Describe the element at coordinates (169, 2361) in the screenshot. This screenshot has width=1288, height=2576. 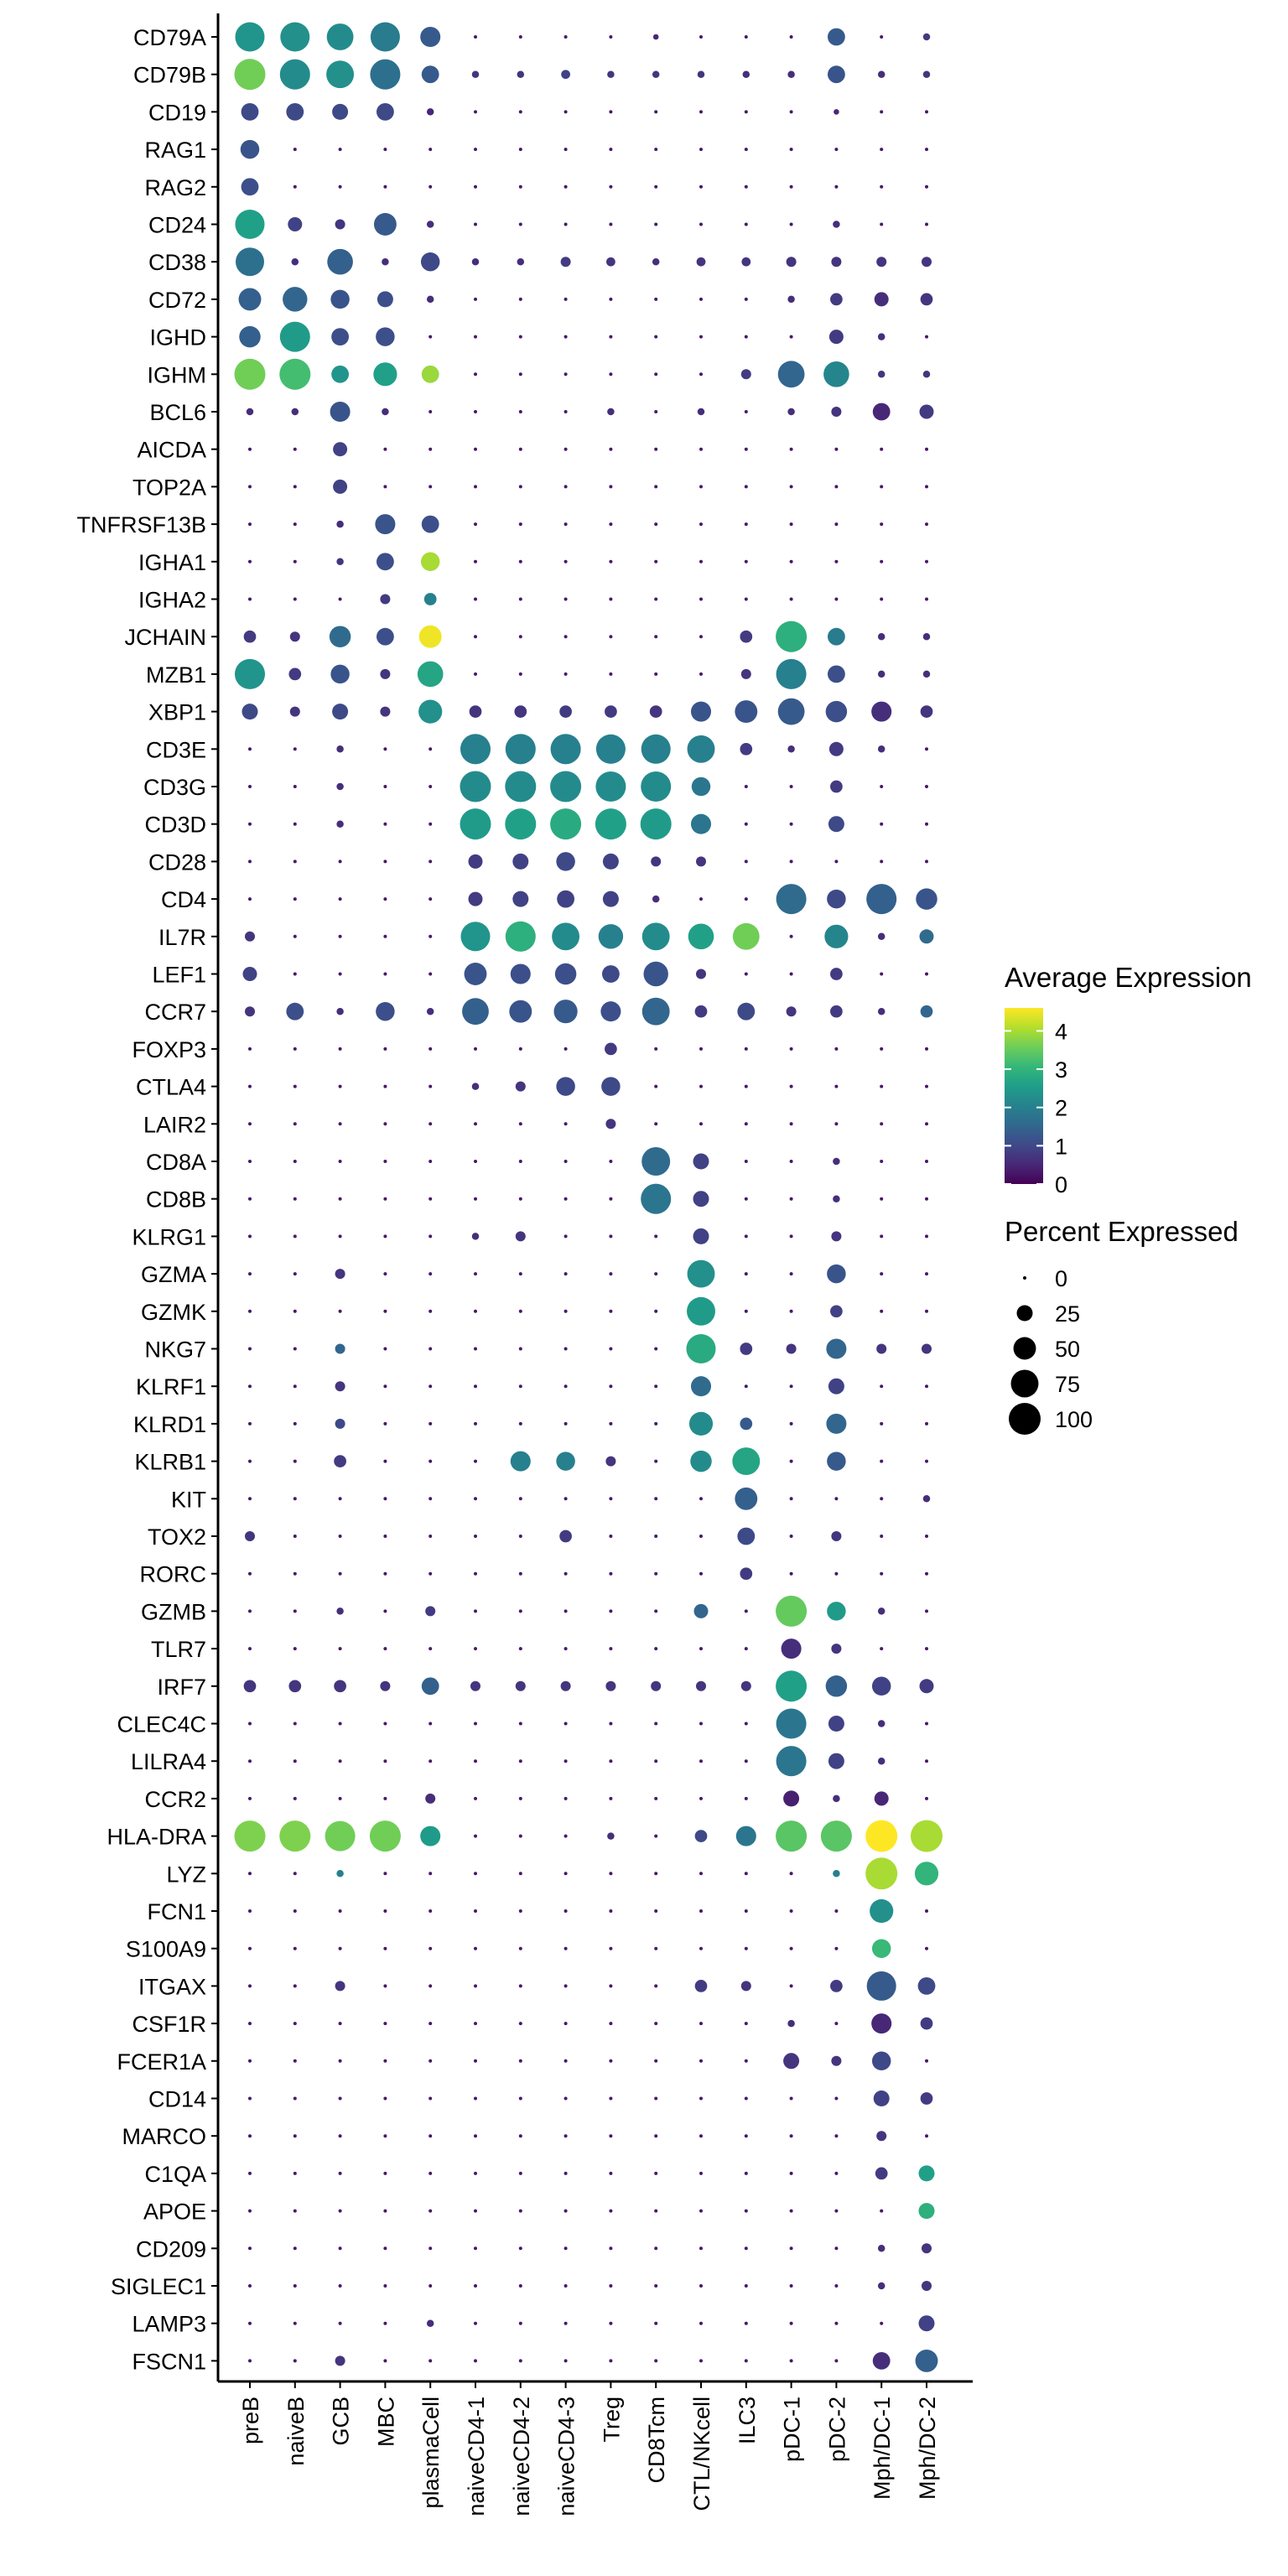
I see `gene-label: FSCN1` at that location.